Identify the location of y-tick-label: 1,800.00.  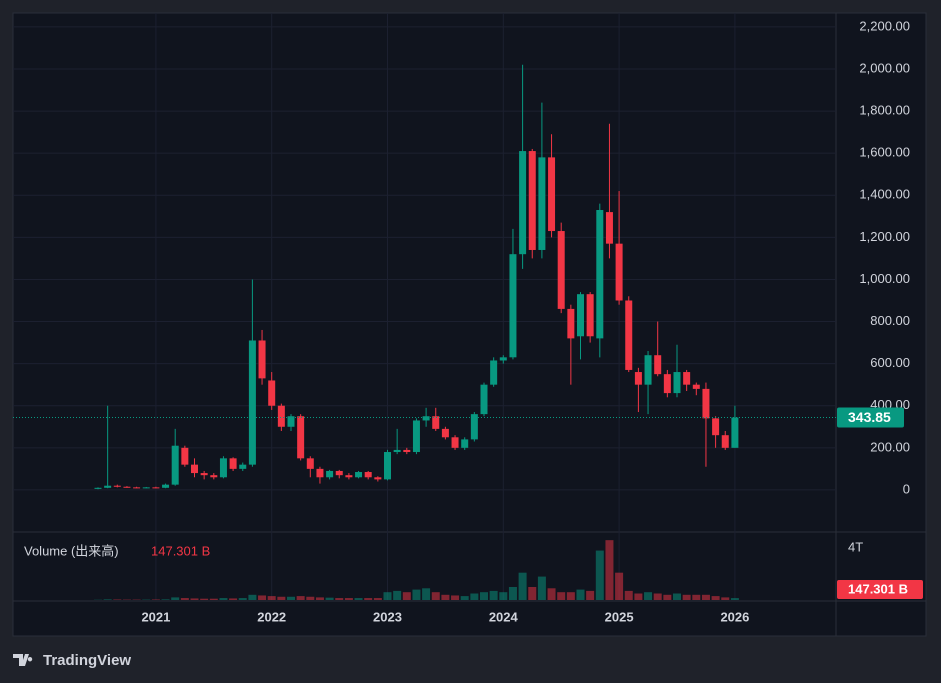
(884, 110).